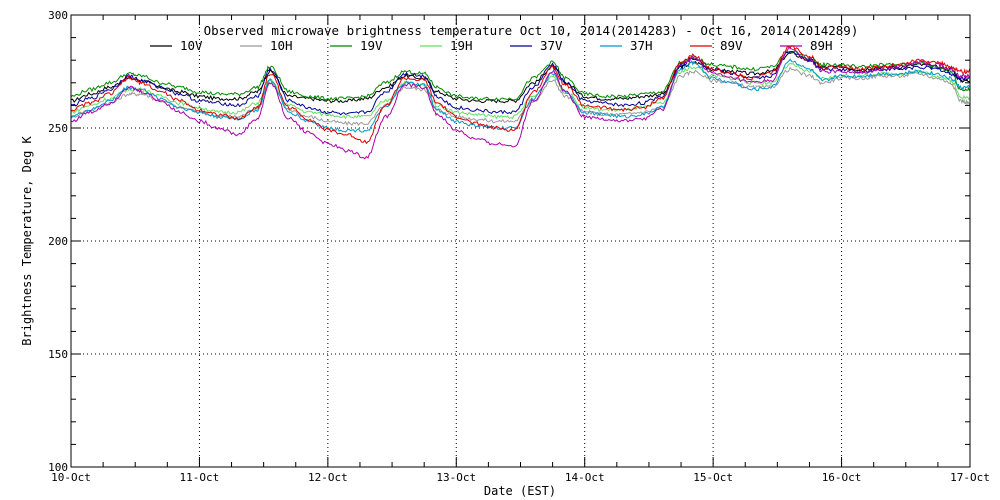  What do you see at coordinates (731, 45) in the screenshot?
I see `legend-label: 89V` at bounding box center [731, 45].